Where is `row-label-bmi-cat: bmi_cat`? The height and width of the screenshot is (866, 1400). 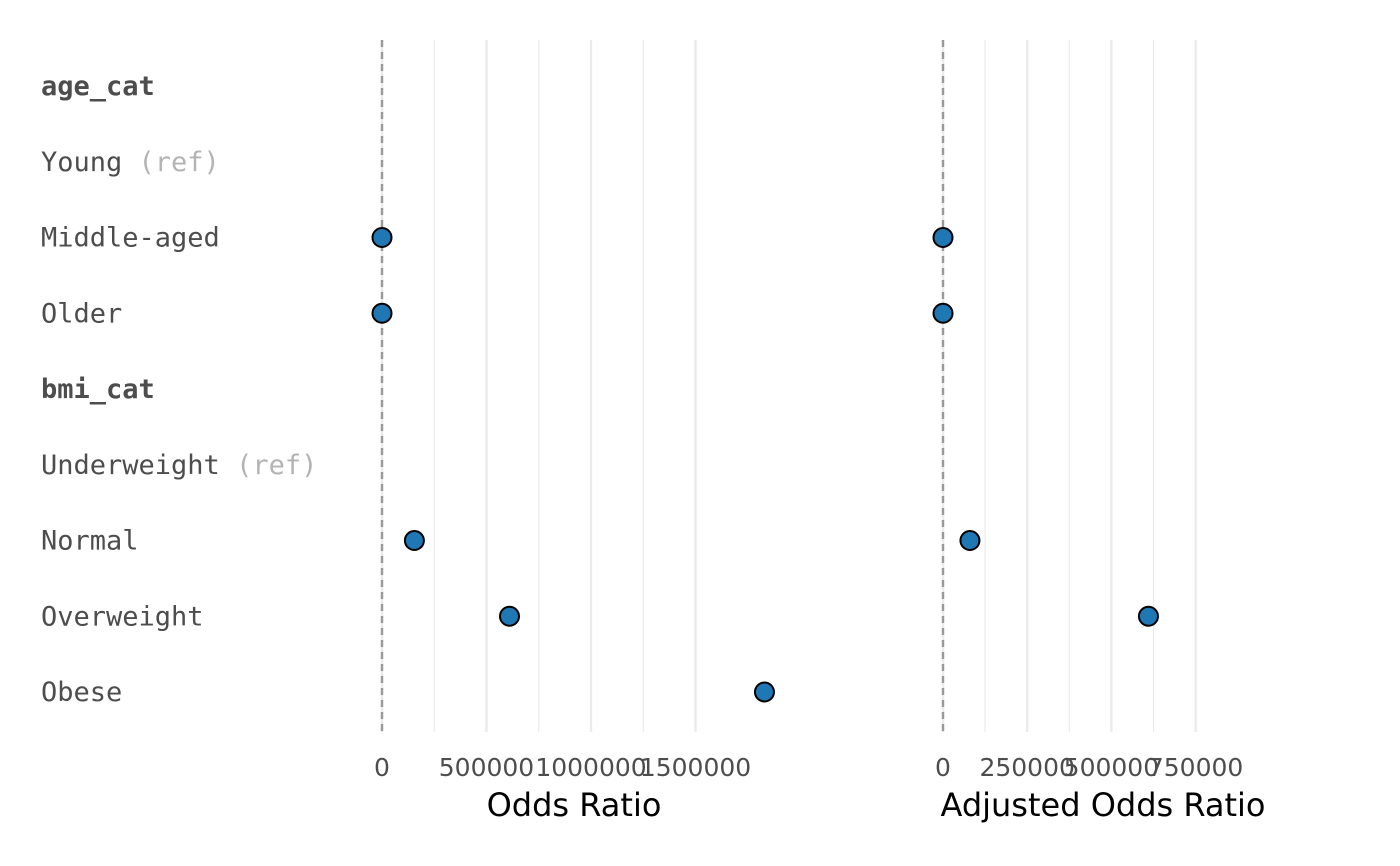
row-label-bmi-cat: bmi_cat is located at coordinates (98, 389).